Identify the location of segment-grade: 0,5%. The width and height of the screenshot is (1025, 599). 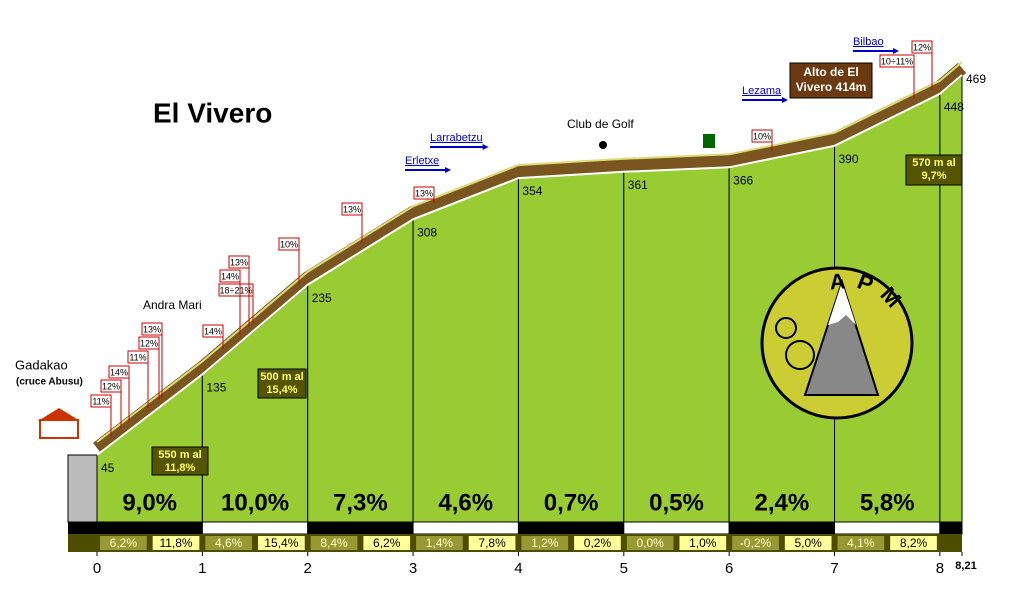
(676, 502).